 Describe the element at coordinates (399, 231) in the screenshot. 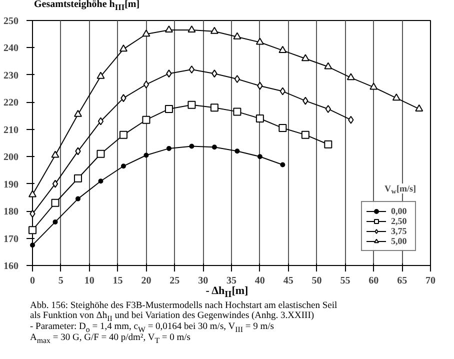

I see `legend-label: 3,75` at that location.